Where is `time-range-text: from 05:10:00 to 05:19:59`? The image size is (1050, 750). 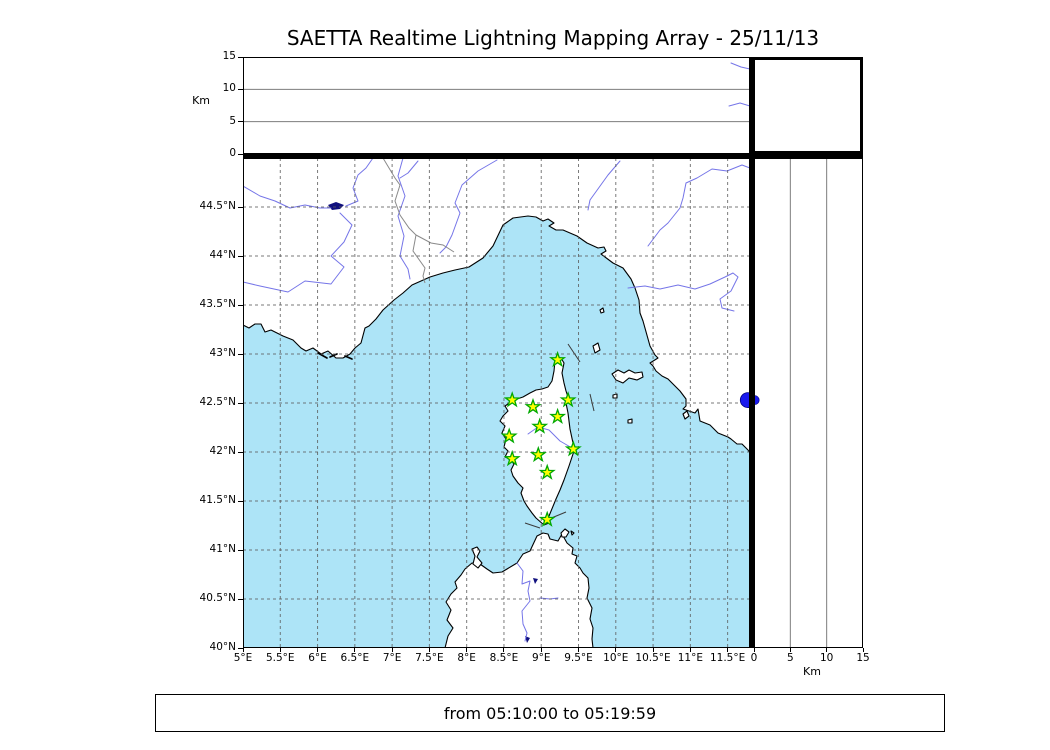
time-range-text: from 05:10:00 to 05:19:59 is located at coordinates (550, 713).